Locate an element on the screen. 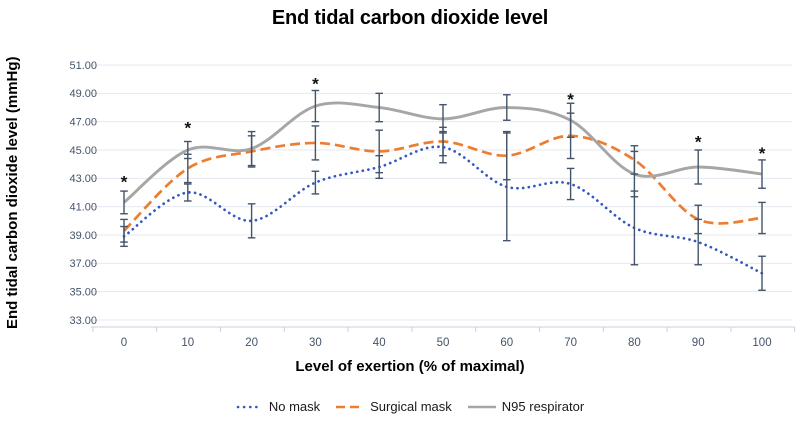 The image size is (800, 436). legend-item-n95-respirator: N95 respirator is located at coordinates (525, 406).